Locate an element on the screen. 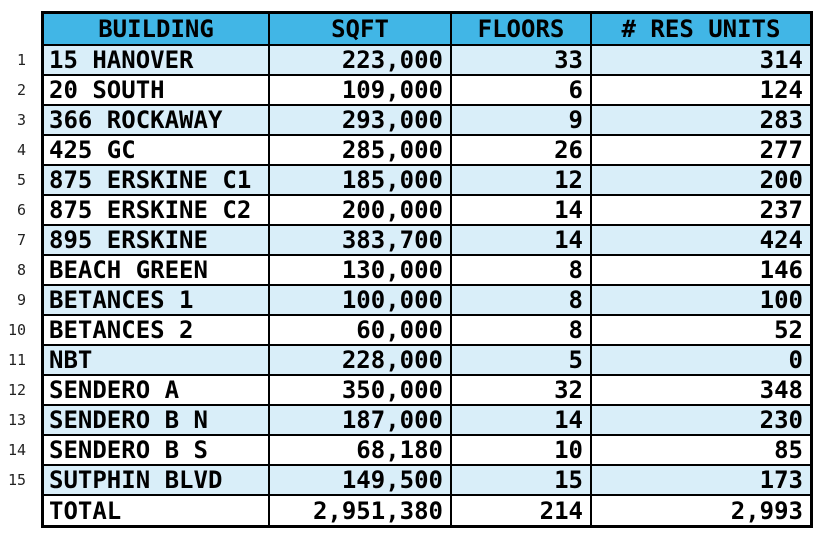 The image size is (817, 537). column-header-sqft: SQFT is located at coordinates (360, 29).